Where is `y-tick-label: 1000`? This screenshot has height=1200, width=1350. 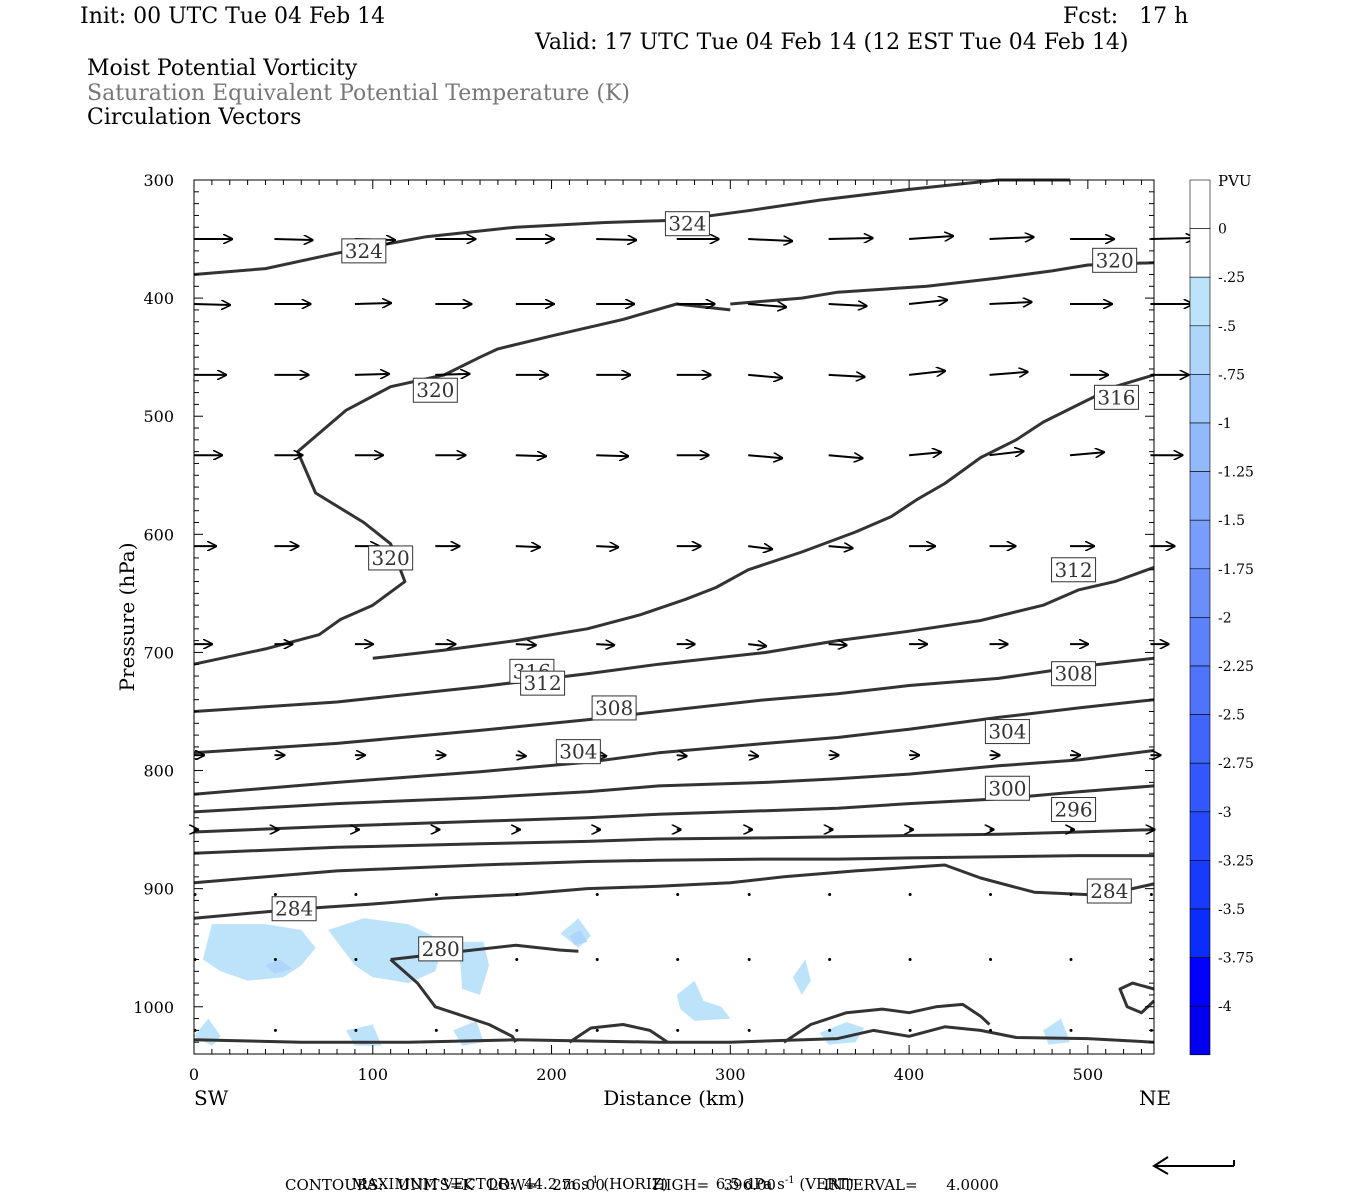 y-tick-label: 1000 is located at coordinates (153, 1007).